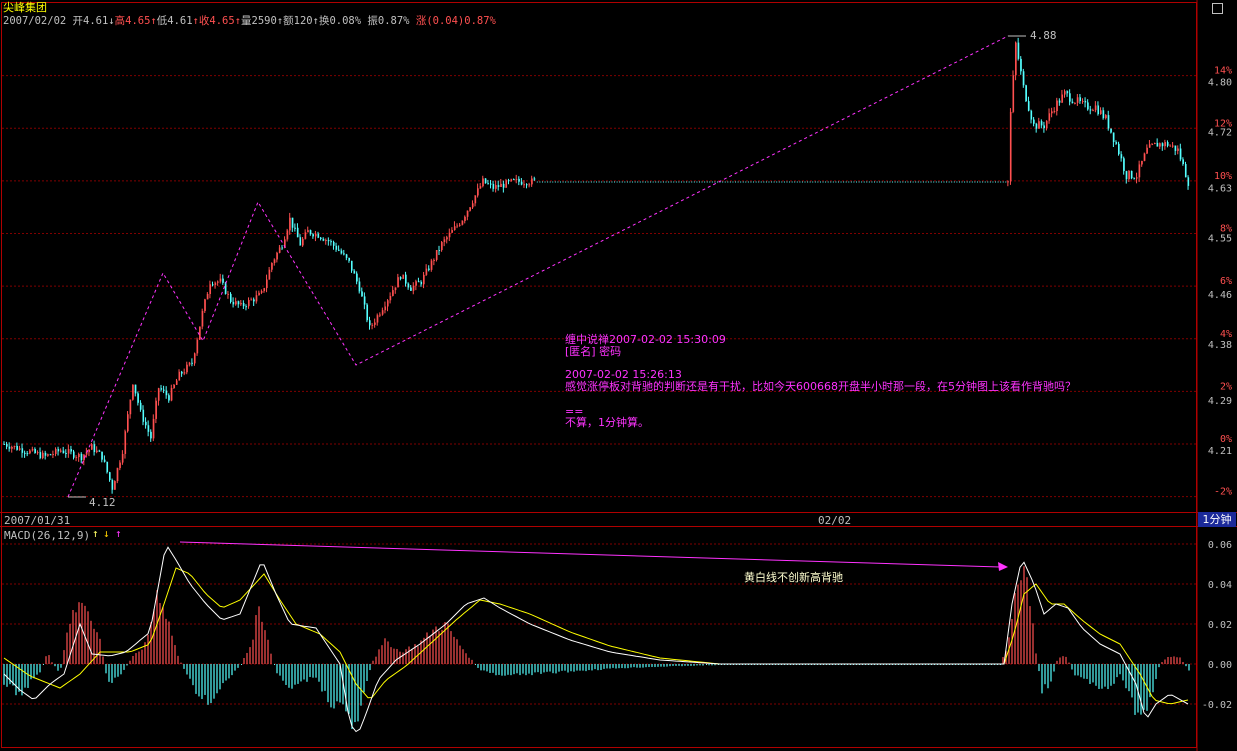 The image size is (1237, 751). What do you see at coordinates (590, 554) in the screenshot?
I see `divergence-arrow-line` at bounding box center [590, 554].